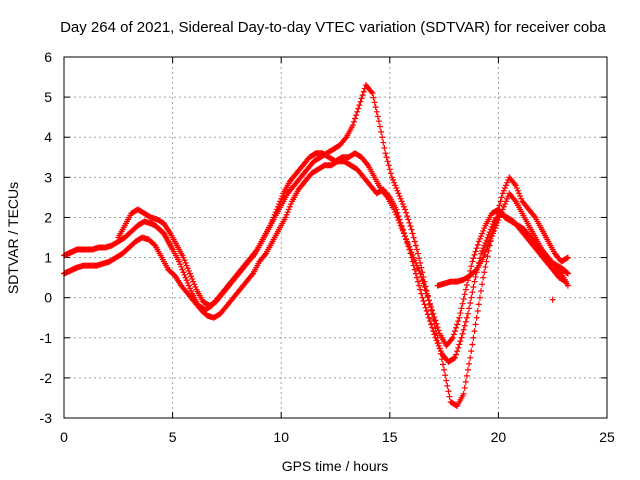  I want to click on x-tick-label: 15, so click(390, 437).